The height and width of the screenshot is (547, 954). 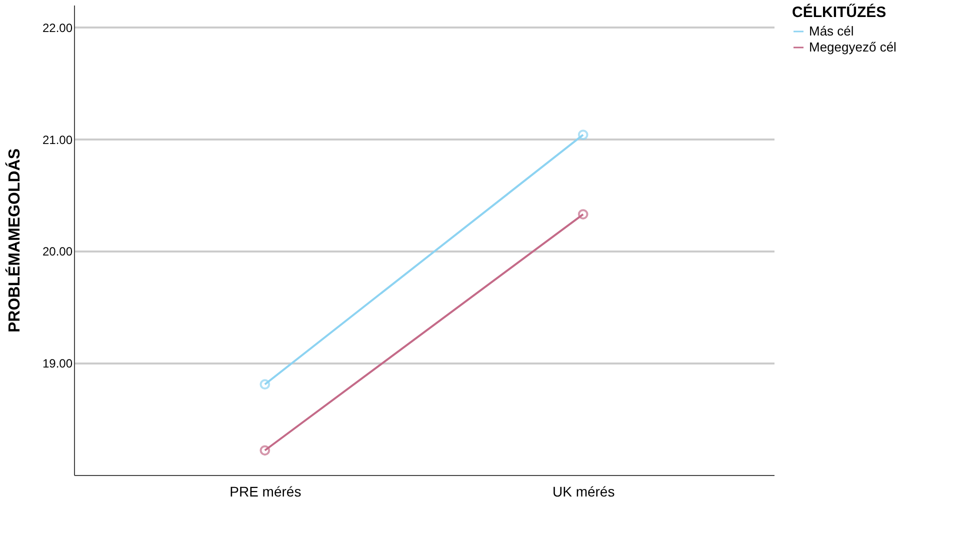 I want to click on x-tick-label: UK mérés, so click(x=583, y=492).